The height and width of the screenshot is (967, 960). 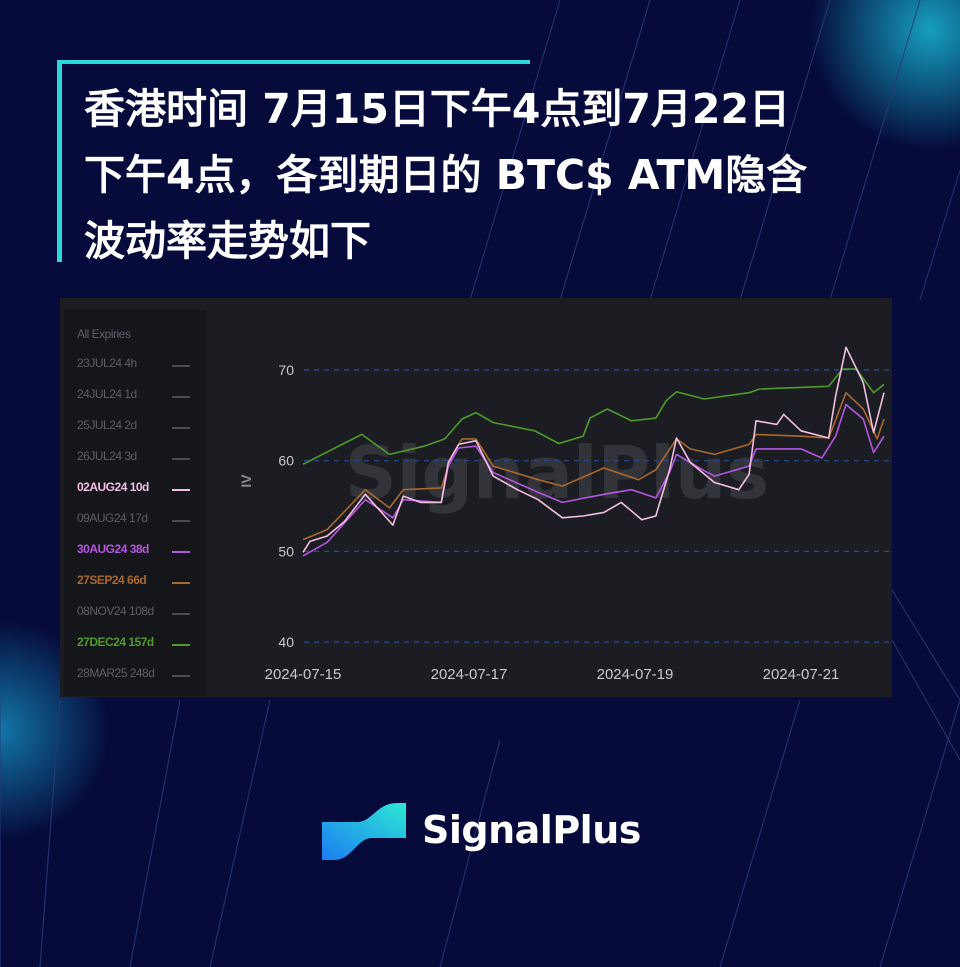 What do you see at coordinates (557, 473) in the screenshot?
I see `watermark: SignalPlus` at bounding box center [557, 473].